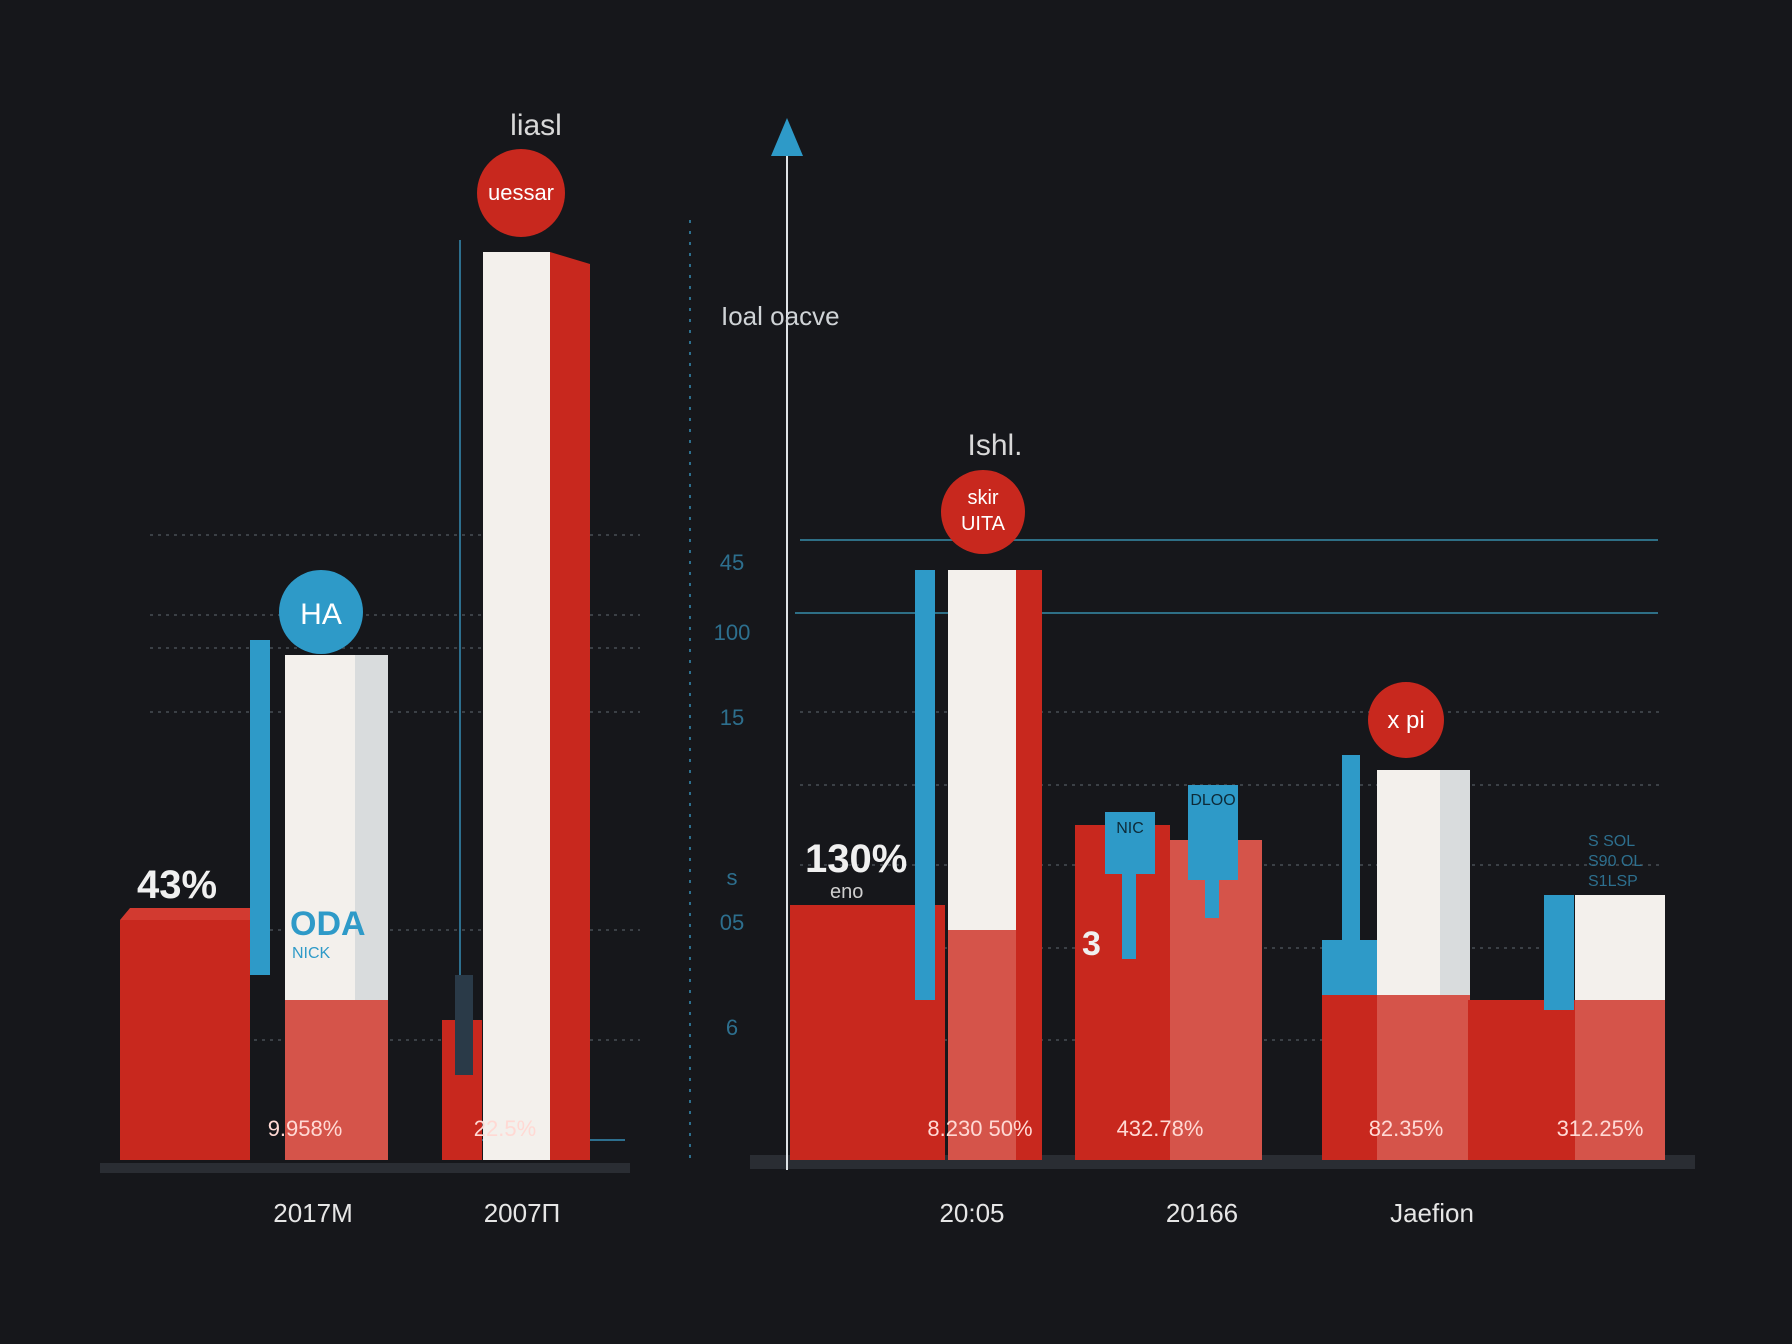  Describe the element at coordinates (1130, 828) in the screenshot. I see `tag-label: NIC` at that location.